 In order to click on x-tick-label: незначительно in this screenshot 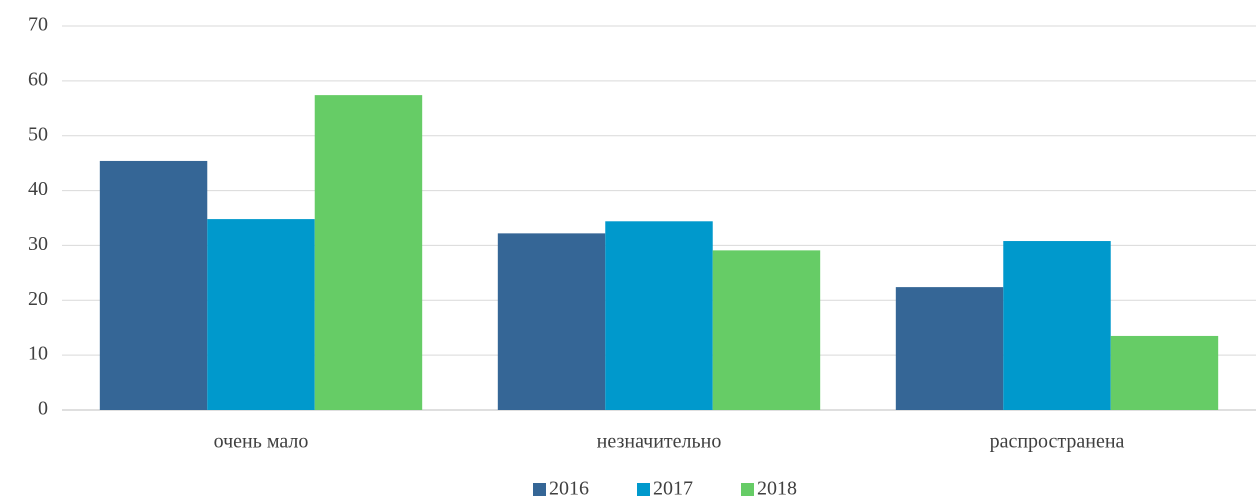, I will do `click(659, 442)`.